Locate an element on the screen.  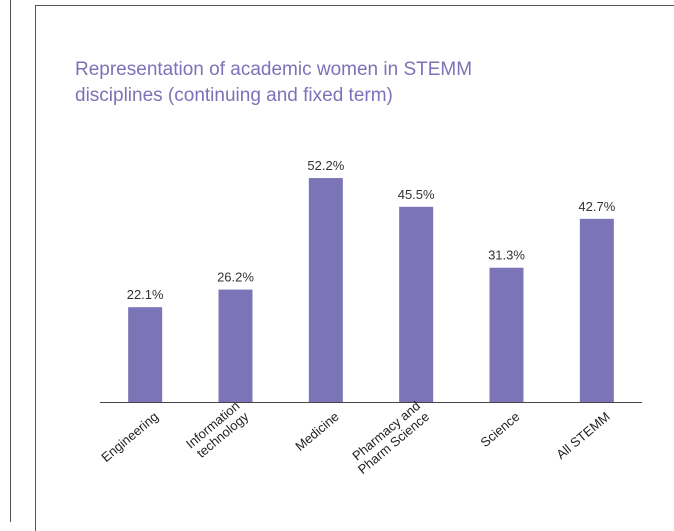
x-tick-label: Medicine is located at coordinates (317, 431).